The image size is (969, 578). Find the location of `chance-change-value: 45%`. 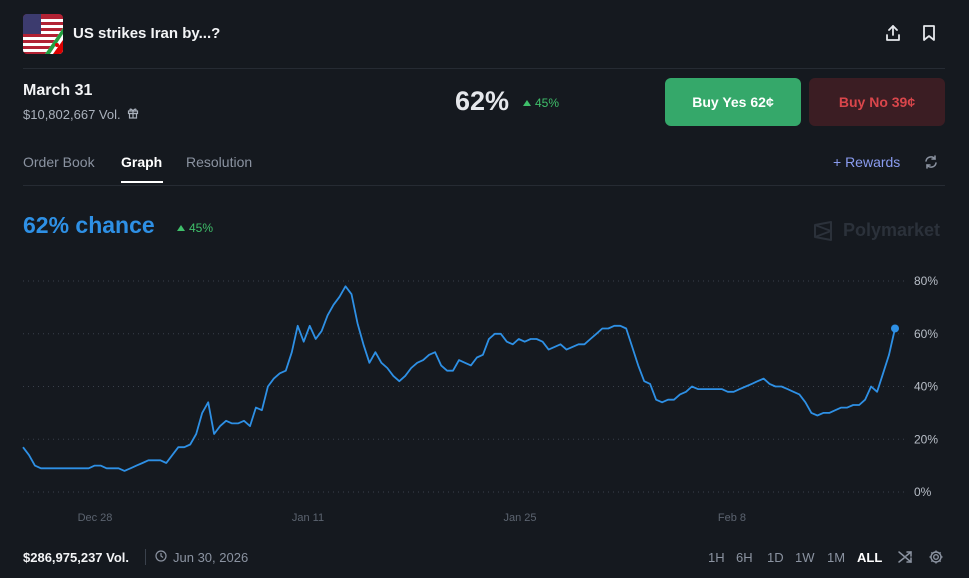

chance-change-value: 45% is located at coordinates (201, 228).